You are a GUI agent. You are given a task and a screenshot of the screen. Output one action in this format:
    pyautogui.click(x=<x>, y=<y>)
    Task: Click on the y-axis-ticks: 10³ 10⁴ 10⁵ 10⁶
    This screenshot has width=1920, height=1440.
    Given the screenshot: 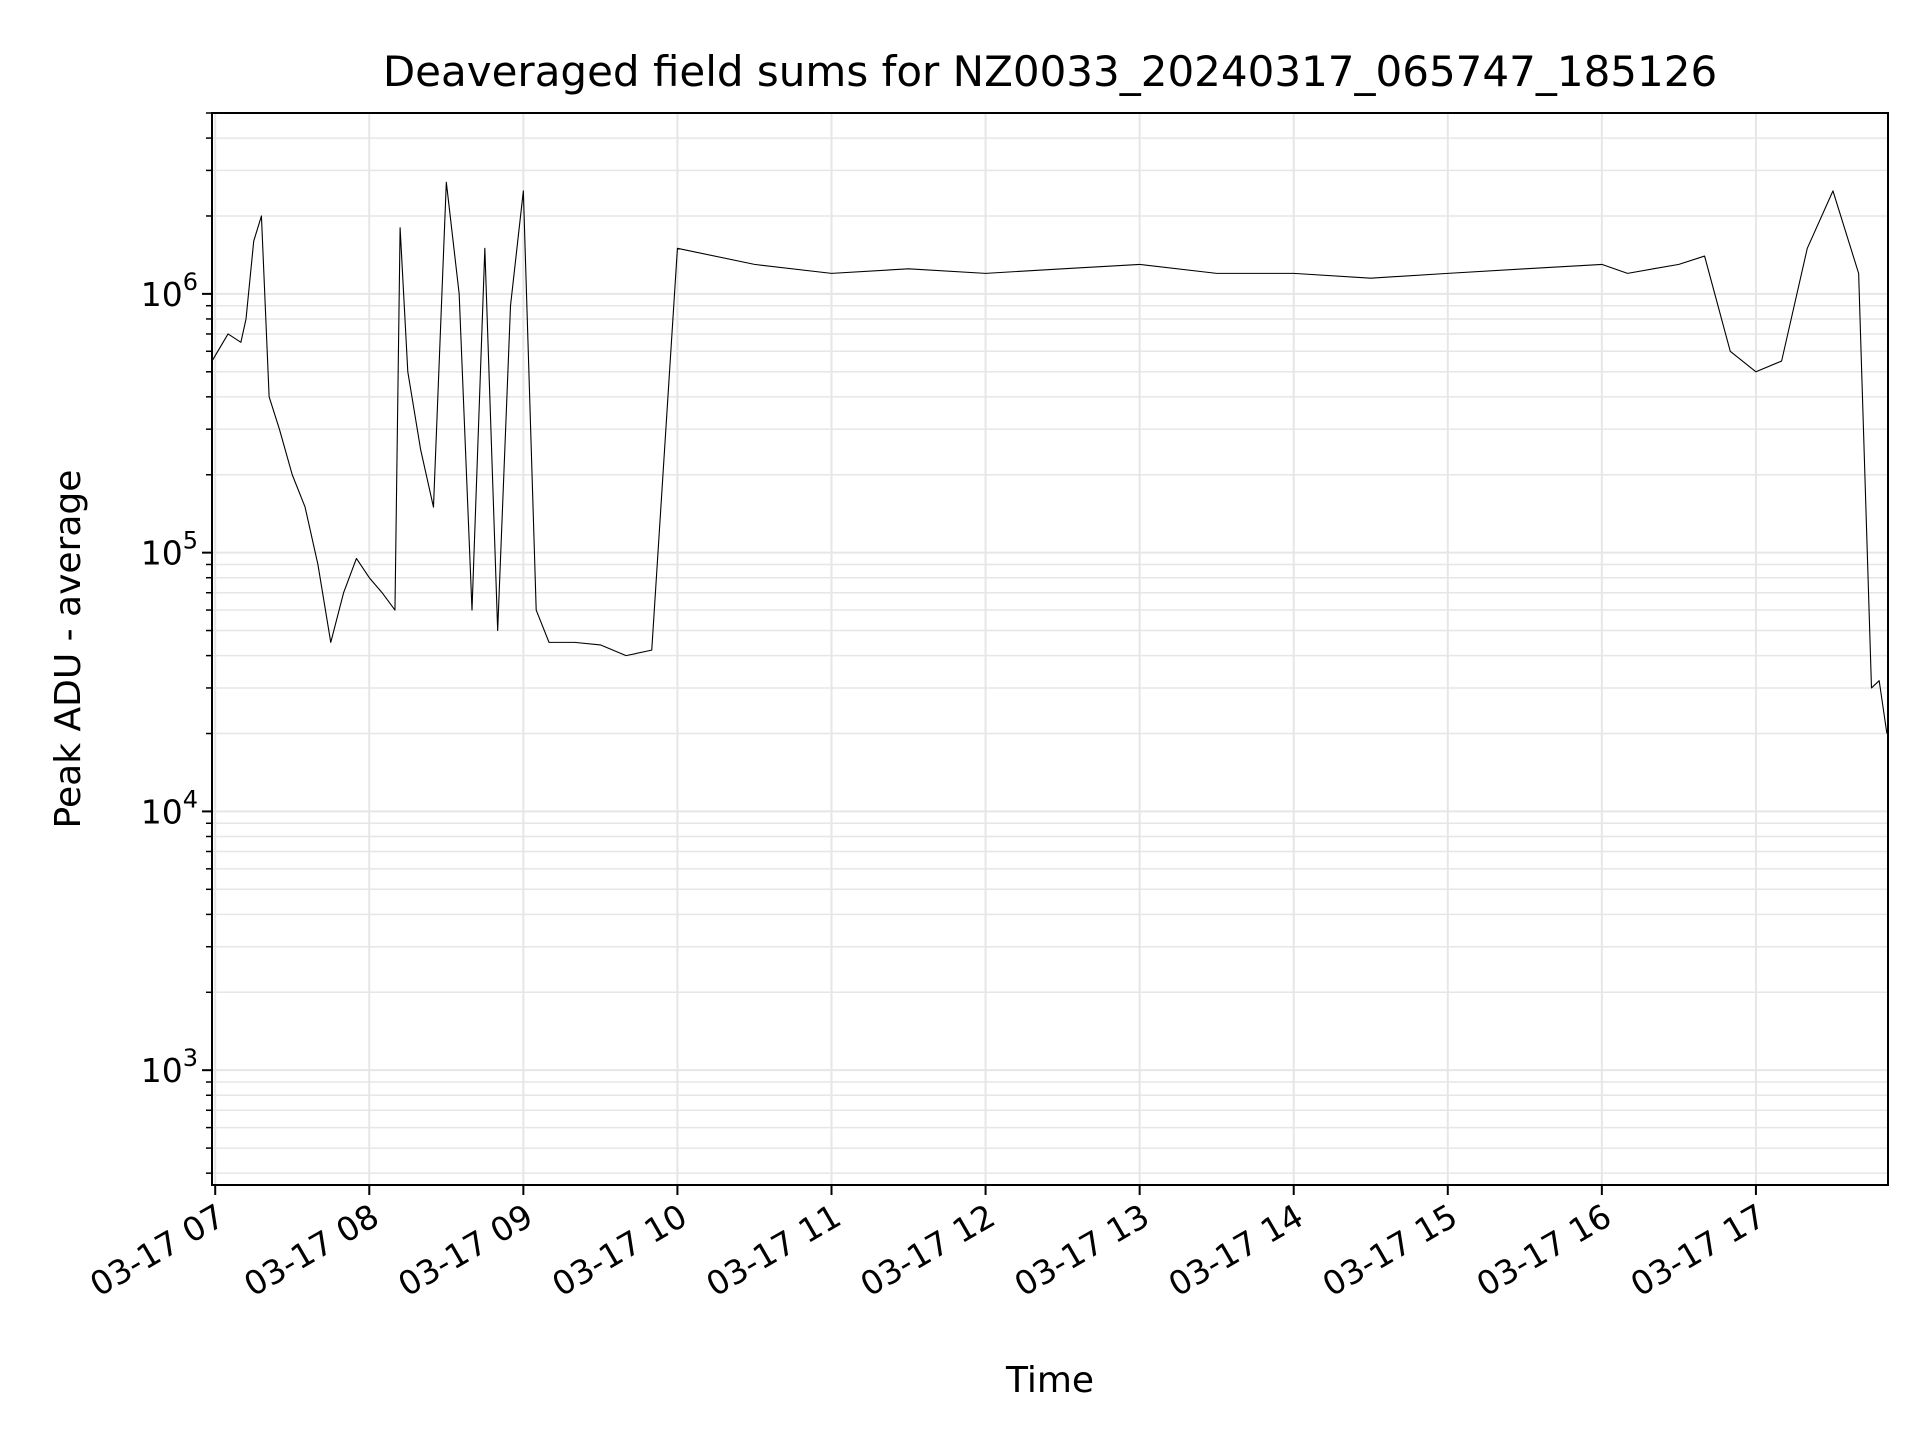 What is the action you would take?
    pyautogui.click(x=176, y=643)
    